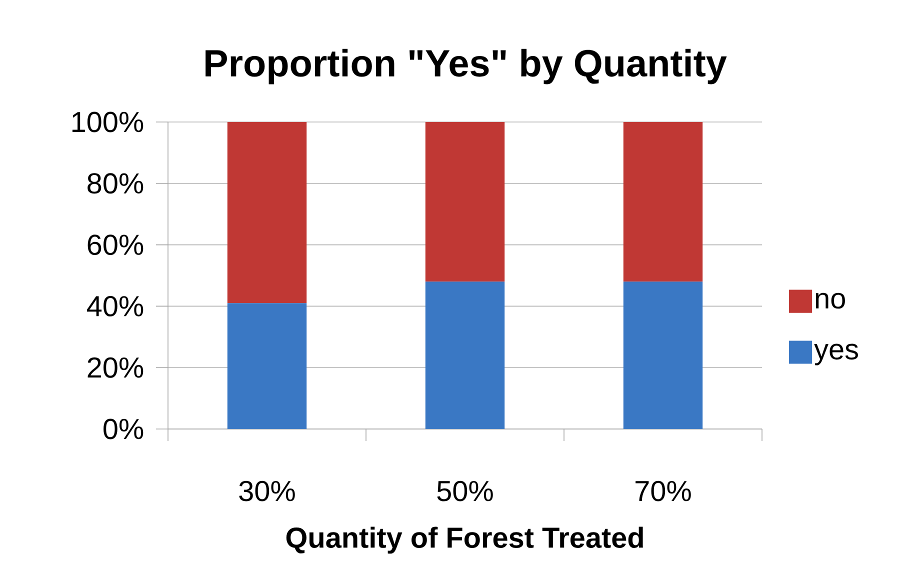  I want to click on y-tick-label: 100%, so click(108, 122).